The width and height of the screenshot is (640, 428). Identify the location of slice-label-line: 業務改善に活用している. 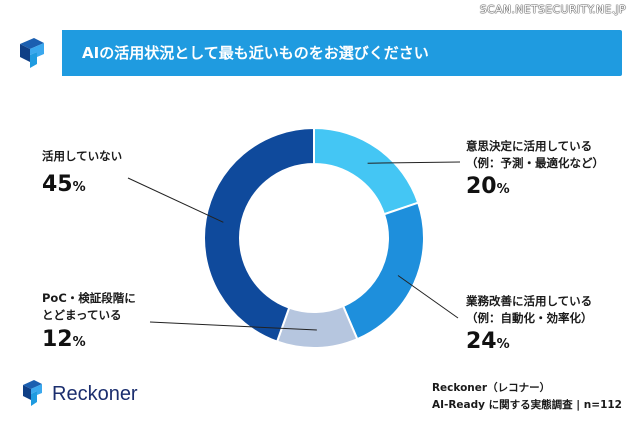
(529, 301).